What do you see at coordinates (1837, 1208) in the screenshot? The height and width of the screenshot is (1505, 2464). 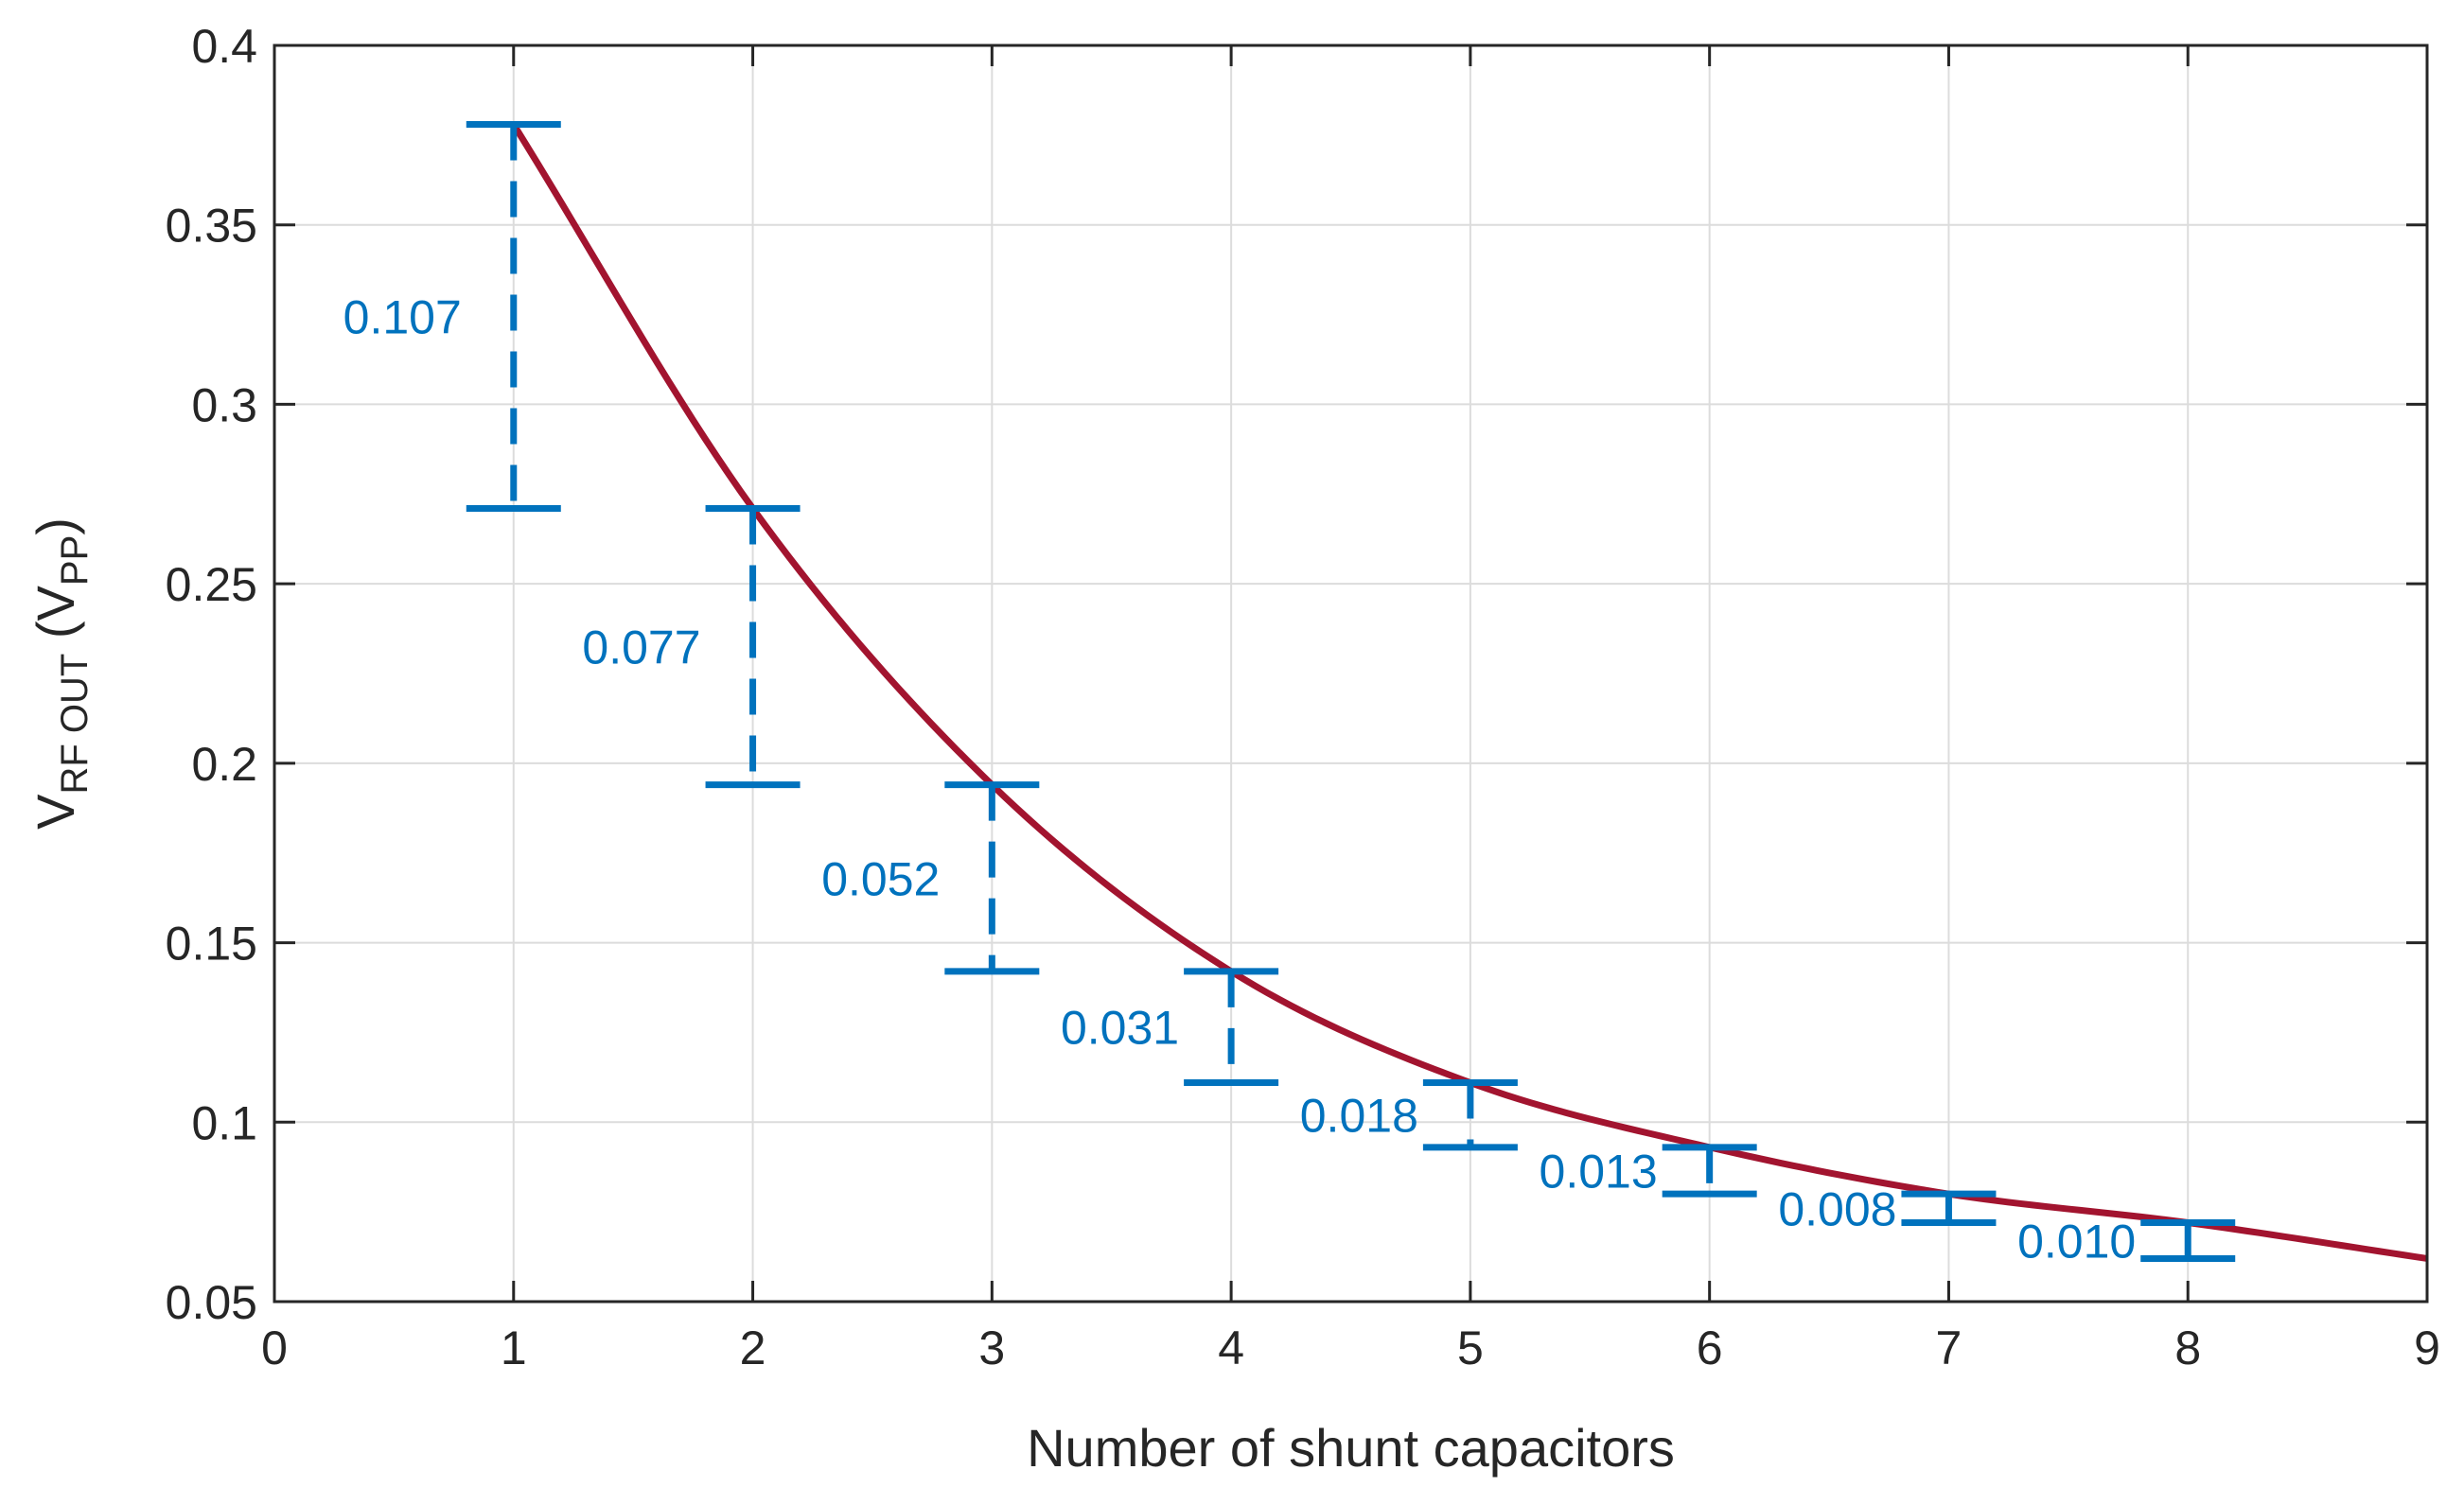 I see `step-label-7: 0.008` at bounding box center [1837, 1208].